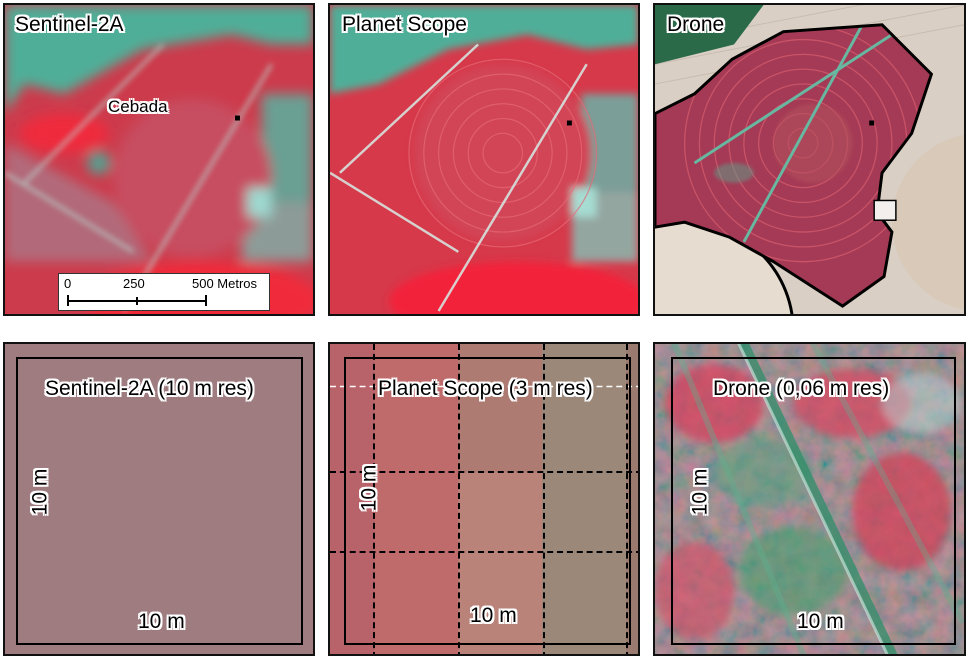 Image resolution: width=973 pixels, height=660 pixels. Describe the element at coordinates (820, 621) in the screenshot. I see `drone-bottom-label: 10 m` at that location.